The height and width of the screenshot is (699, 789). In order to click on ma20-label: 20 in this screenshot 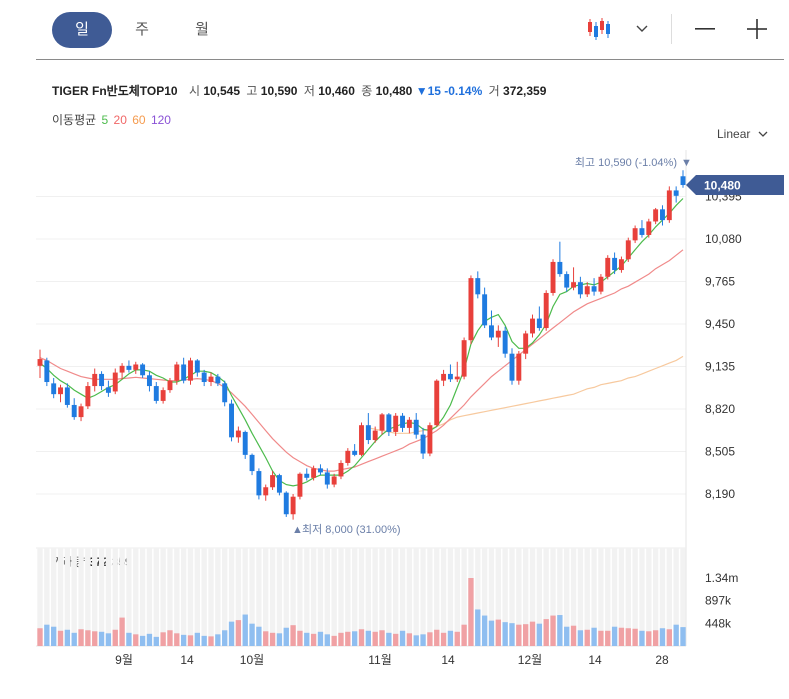, I will do `click(120, 120)`.